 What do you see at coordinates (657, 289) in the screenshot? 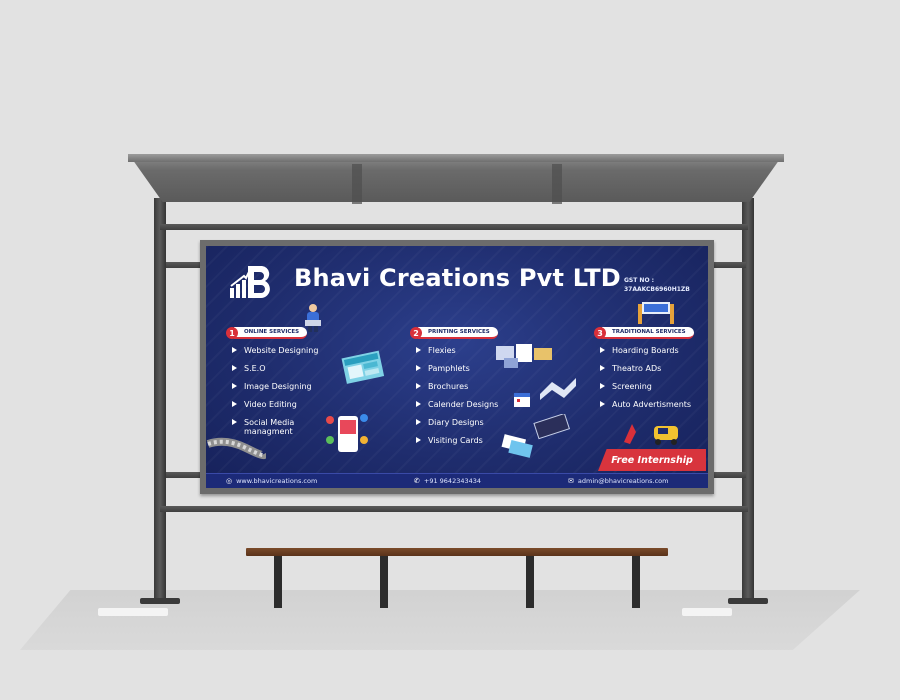
I see `gst-number: 37AAKCB6960H1ZB` at bounding box center [657, 289].